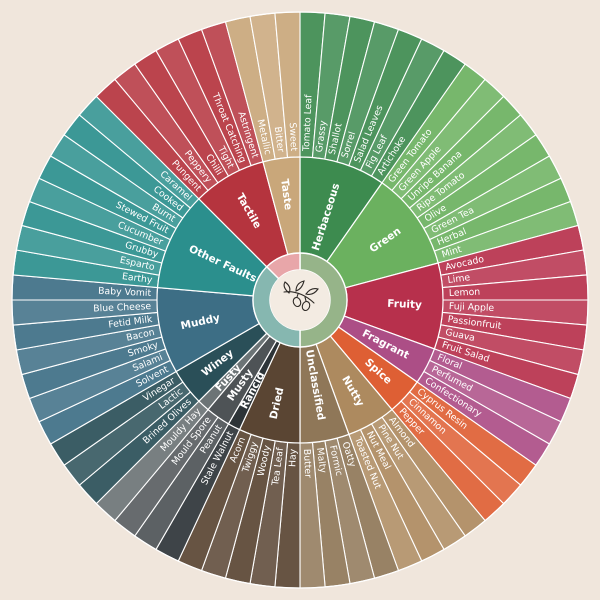 The width and height of the screenshot is (600, 600). Describe the element at coordinates (278, 466) in the screenshot. I see `term-label-tea-leaf: Tea Leaf` at that location.